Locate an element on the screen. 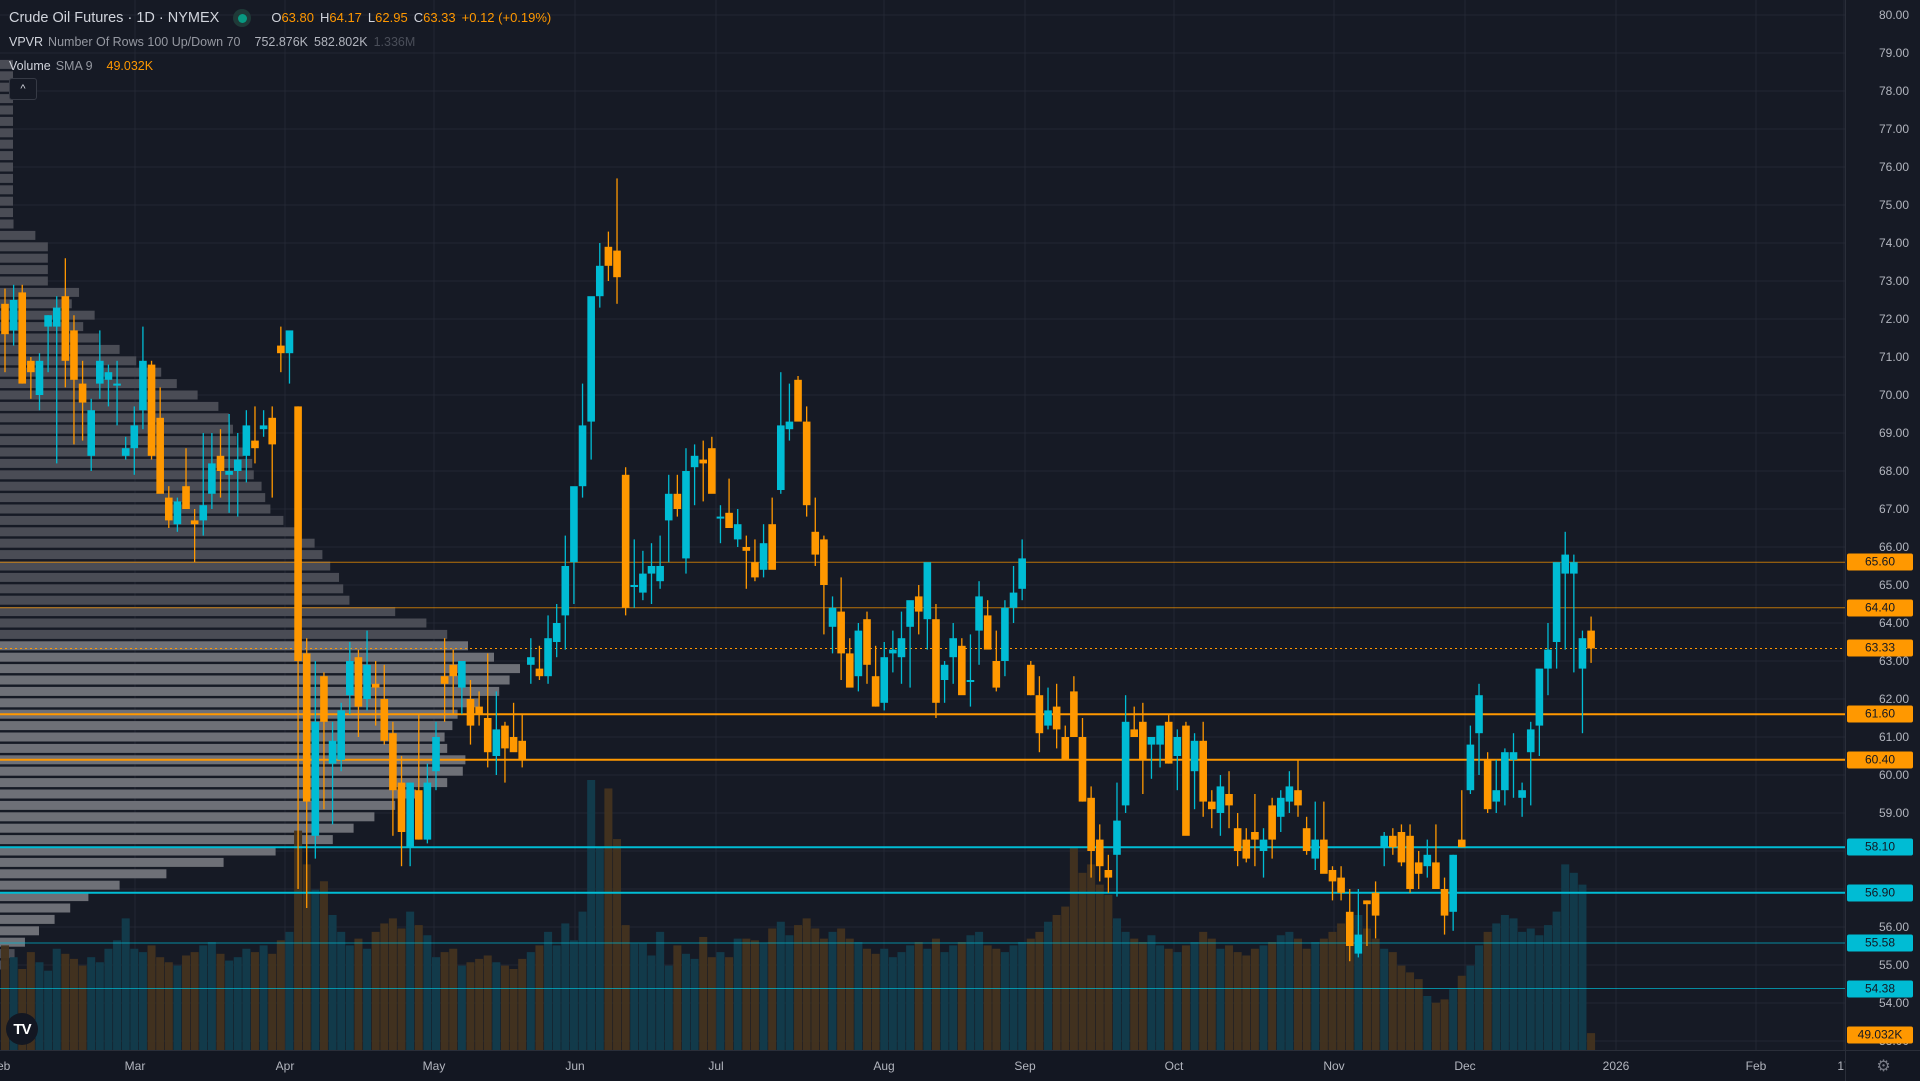  volume-legend: Volume SMA 9 49.032K is located at coordinates (280, 66).